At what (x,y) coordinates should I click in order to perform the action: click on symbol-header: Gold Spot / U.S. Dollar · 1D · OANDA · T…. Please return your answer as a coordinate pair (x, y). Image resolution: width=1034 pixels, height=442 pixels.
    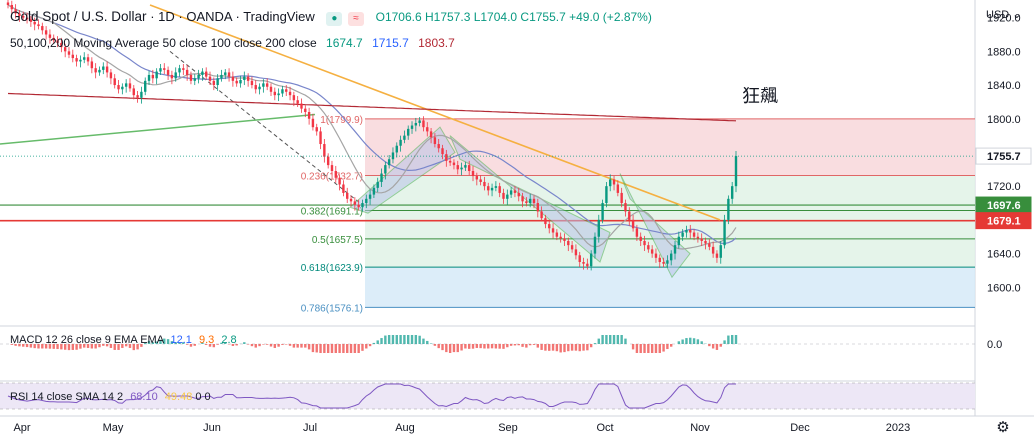
    Looking at the image, I should click on (331, 17).